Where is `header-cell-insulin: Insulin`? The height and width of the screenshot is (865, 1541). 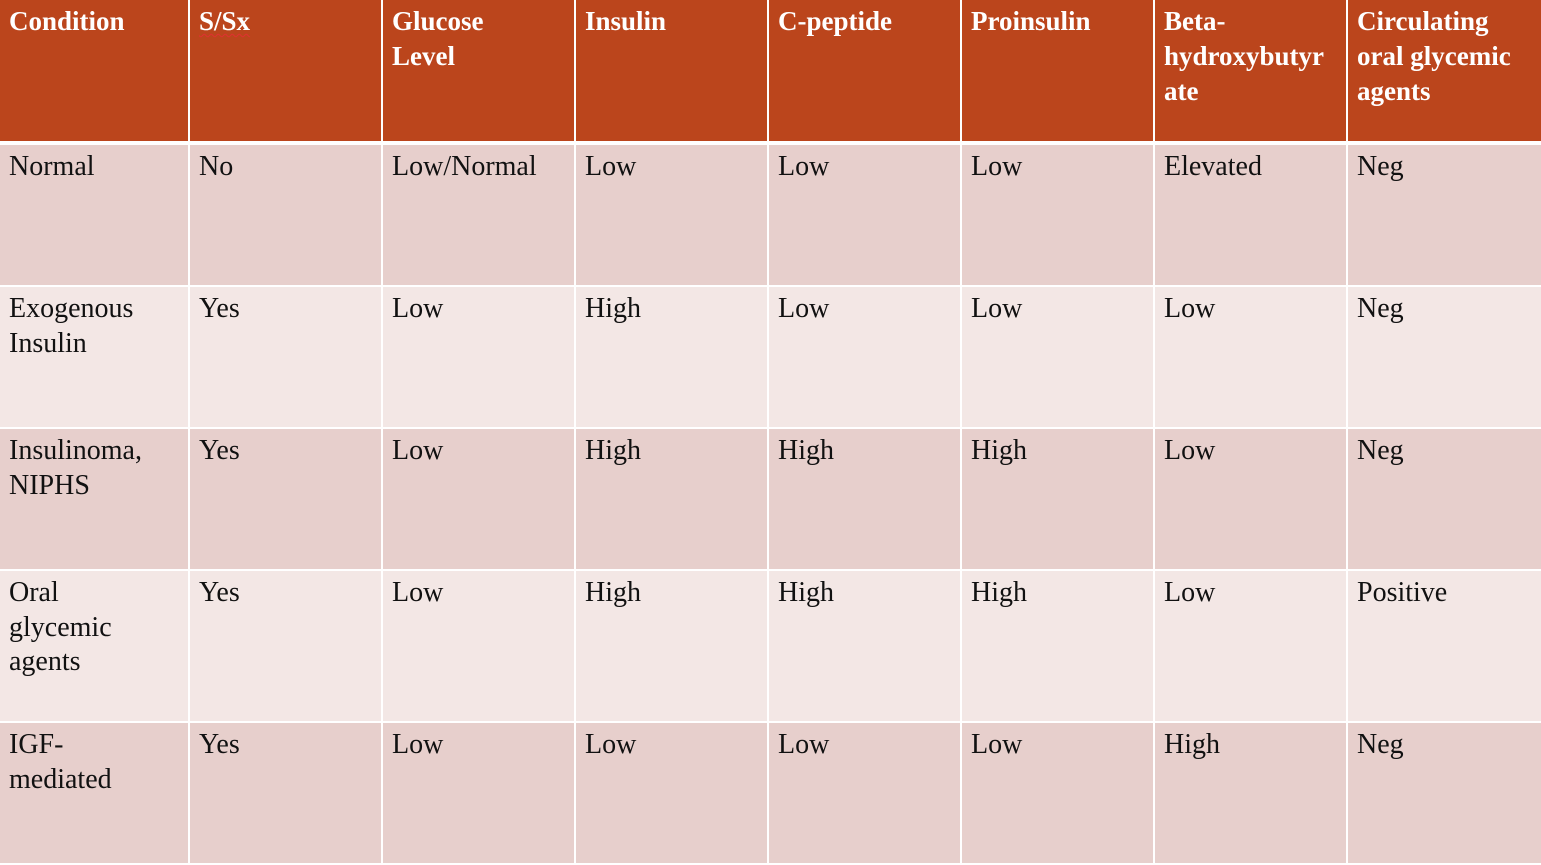 header-cell-insulin: Insulin is located at coordinates (672, 72).